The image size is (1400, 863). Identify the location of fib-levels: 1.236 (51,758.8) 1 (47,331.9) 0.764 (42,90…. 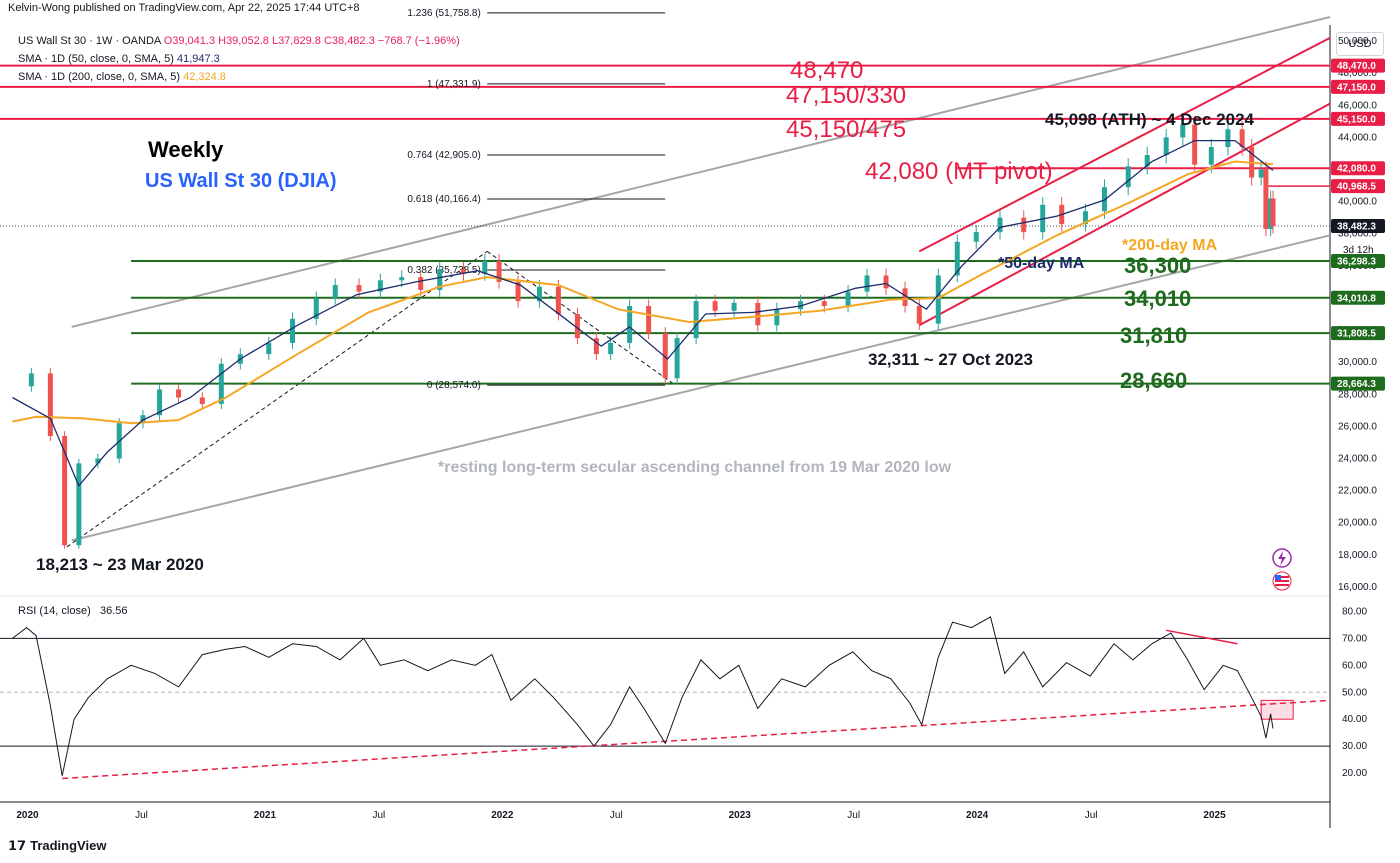
(536, 199).